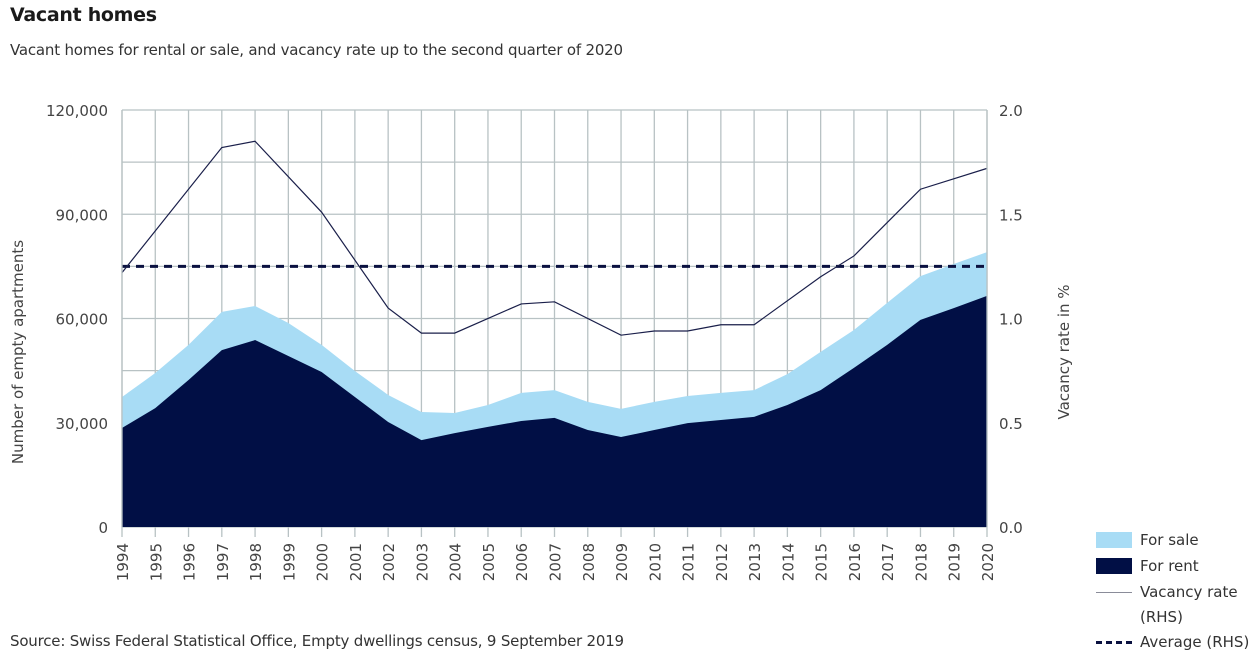 The width and height of the screenshot is (1260, 662). What do you see at coordinates (1114, 642) in the screenshot?
I see `average-swatch` at bounding box center [1114, 642].